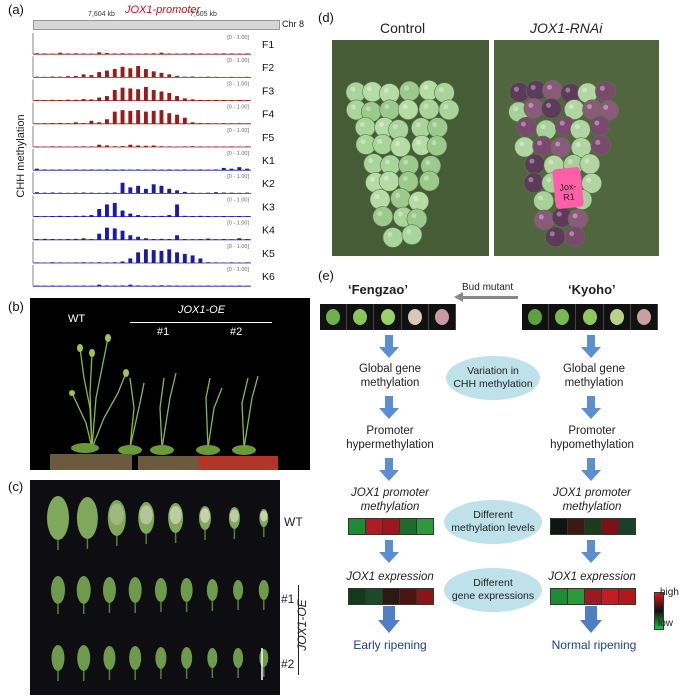 The height and width of the screenshot is (700, 681). Describe the element at coordinates (576, 148) in the screenshot. I see `rnai-grapes-photo` at that location.